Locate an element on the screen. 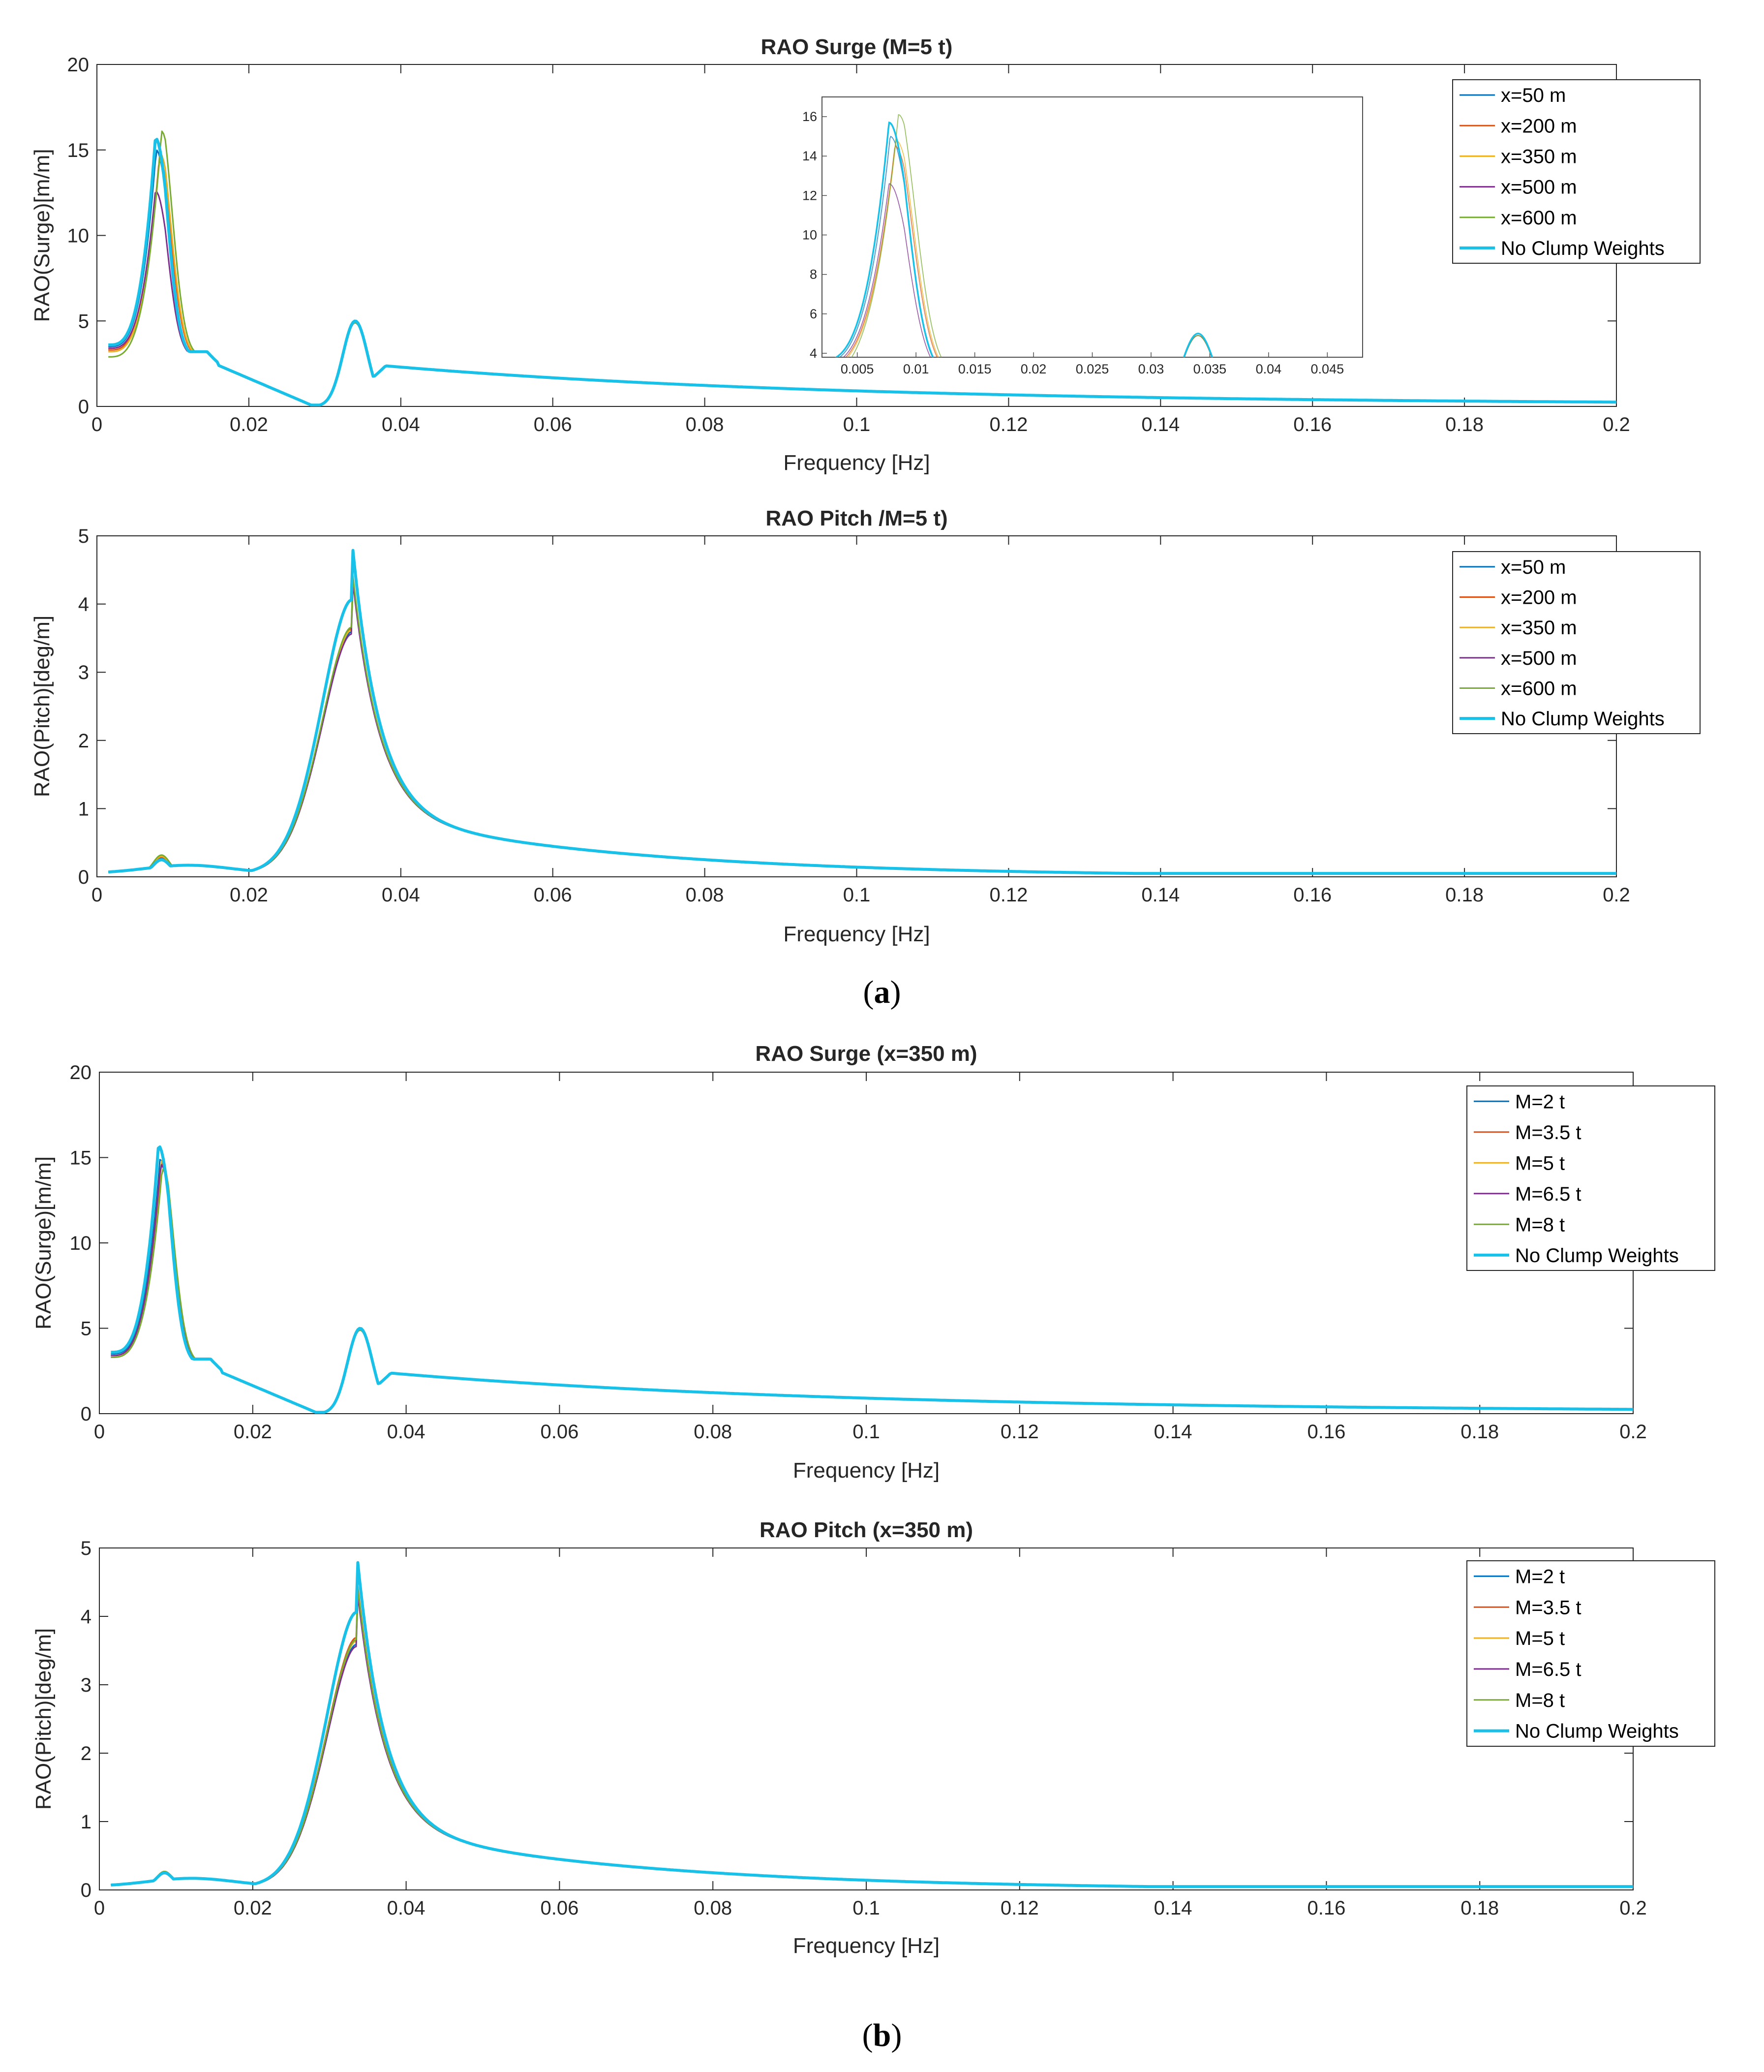  pitch-m5-xtick-label: 0.12 is located at coordinates (1008, 895).